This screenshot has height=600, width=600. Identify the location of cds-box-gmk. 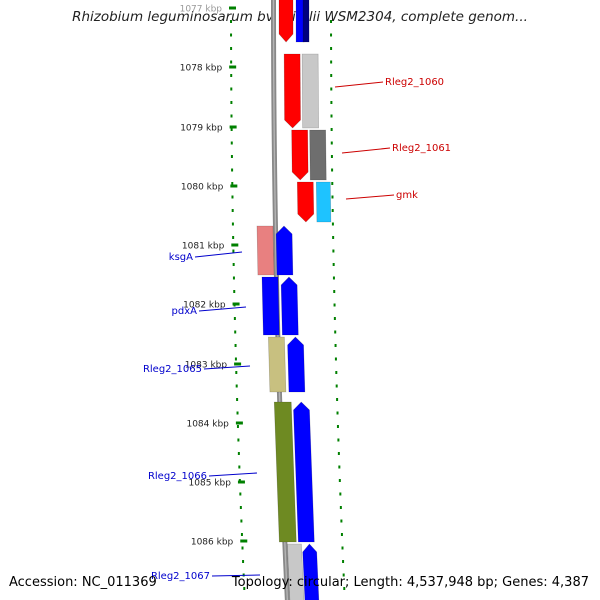
(323, 202).